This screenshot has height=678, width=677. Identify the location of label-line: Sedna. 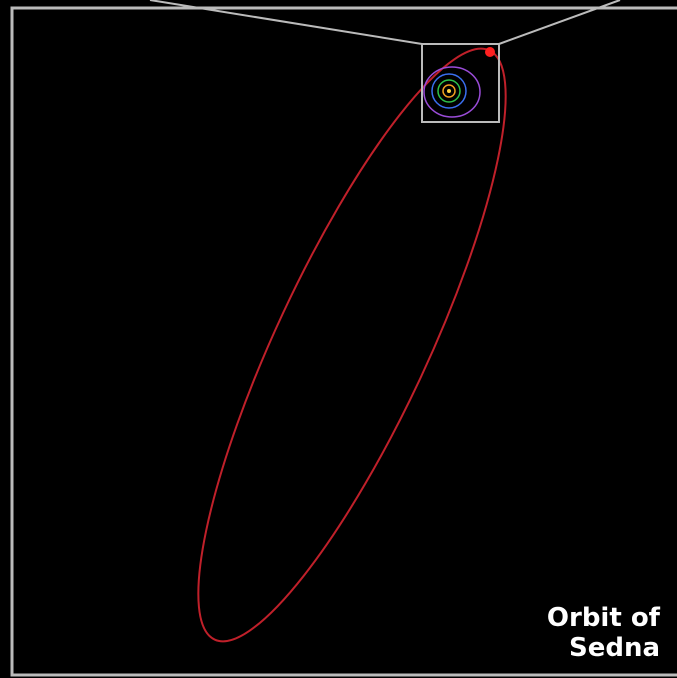
(614, 648).